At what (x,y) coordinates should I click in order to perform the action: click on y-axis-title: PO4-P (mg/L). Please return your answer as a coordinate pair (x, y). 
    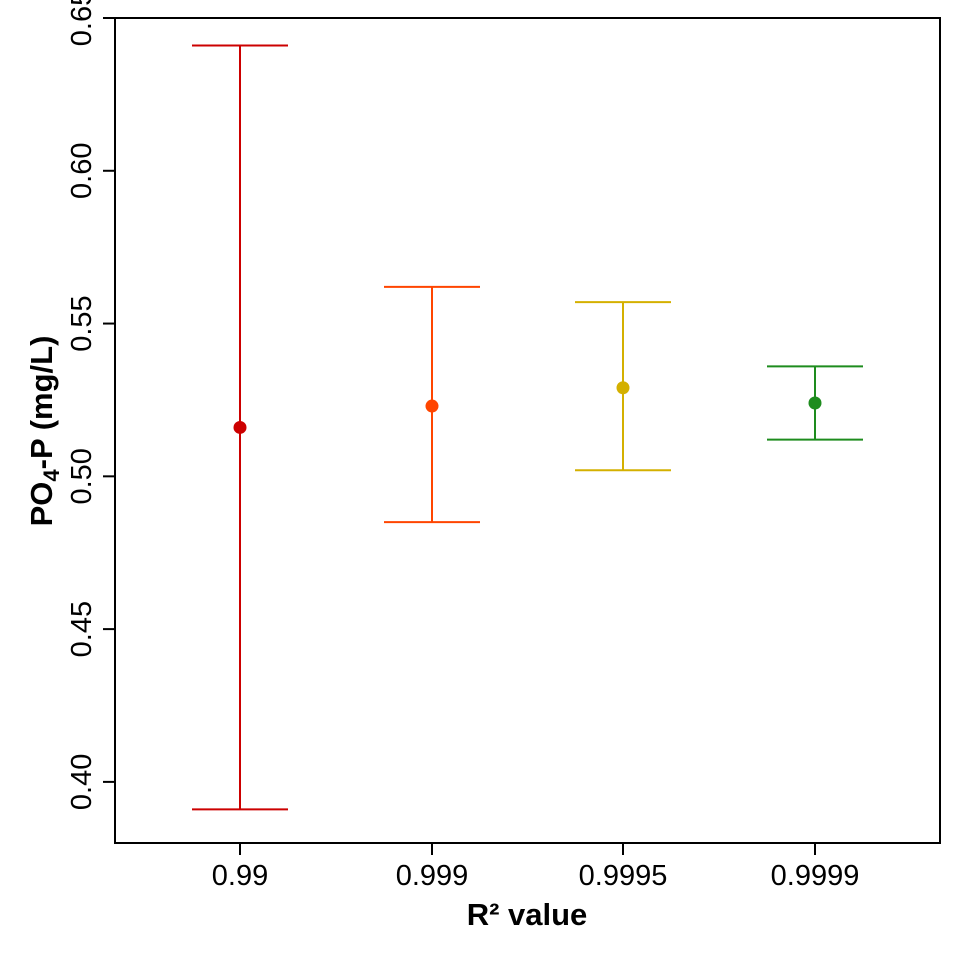
    Looking at the image, I should click on (44, 431).